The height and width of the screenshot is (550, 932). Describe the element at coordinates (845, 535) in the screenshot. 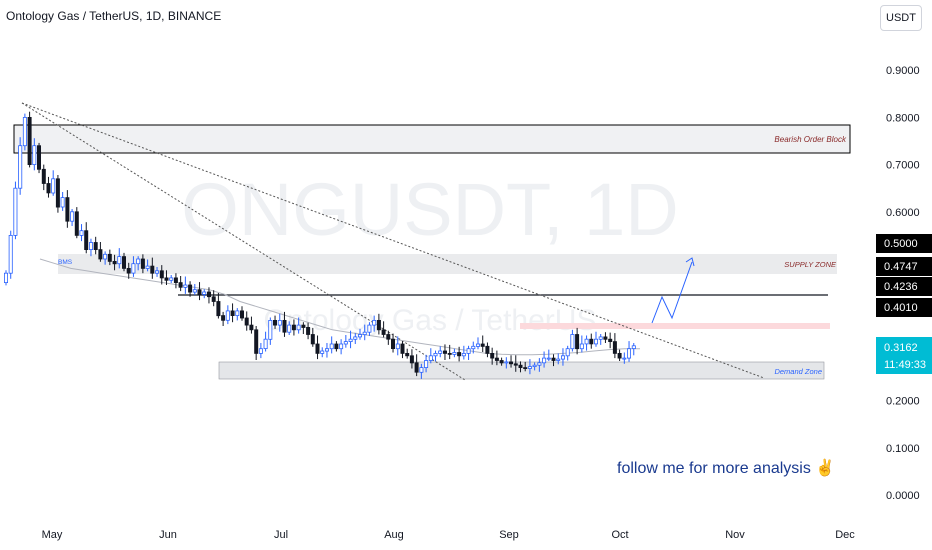

I see `x-tick-label: Dec` at that location.